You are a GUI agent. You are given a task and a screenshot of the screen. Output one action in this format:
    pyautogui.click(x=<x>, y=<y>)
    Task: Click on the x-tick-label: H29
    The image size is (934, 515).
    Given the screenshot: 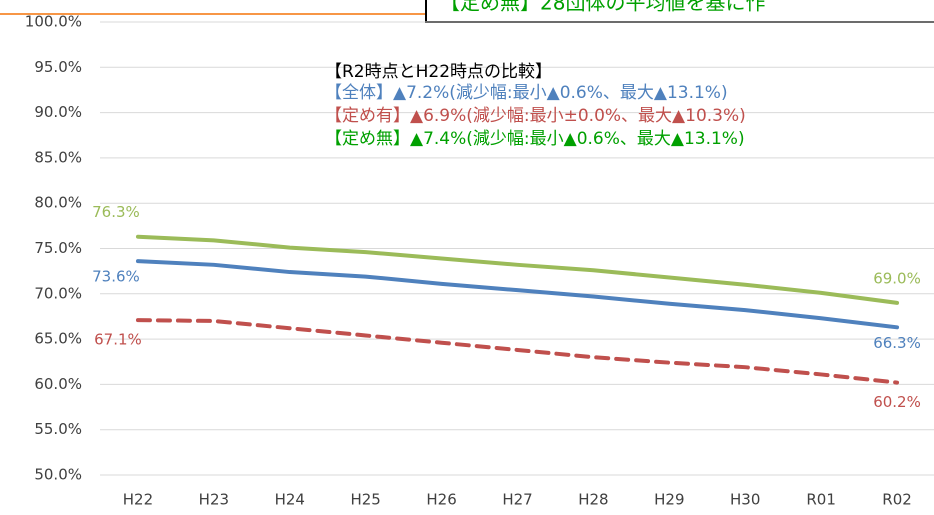 What is the action you would take?
    pyautogui.click(x=669, y=500)
    